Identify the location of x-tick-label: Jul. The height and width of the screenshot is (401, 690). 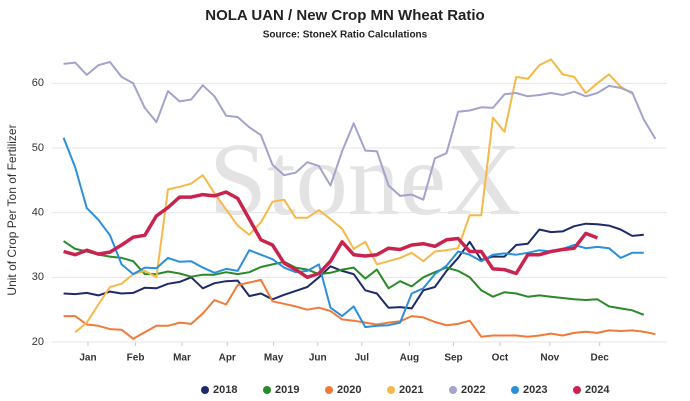
(362, 358).